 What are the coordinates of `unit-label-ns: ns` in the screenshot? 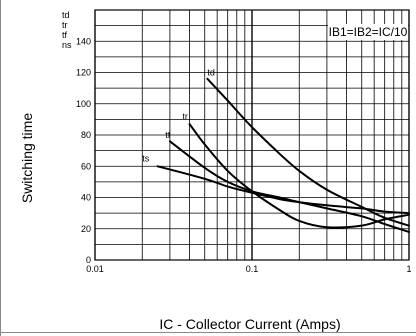 It's located at (67, 45).